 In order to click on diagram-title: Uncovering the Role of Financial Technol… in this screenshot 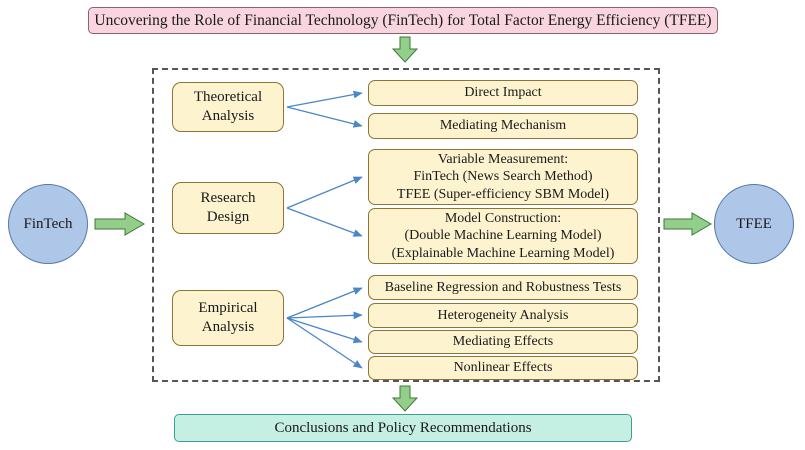, I will do `click(403, 20)`.